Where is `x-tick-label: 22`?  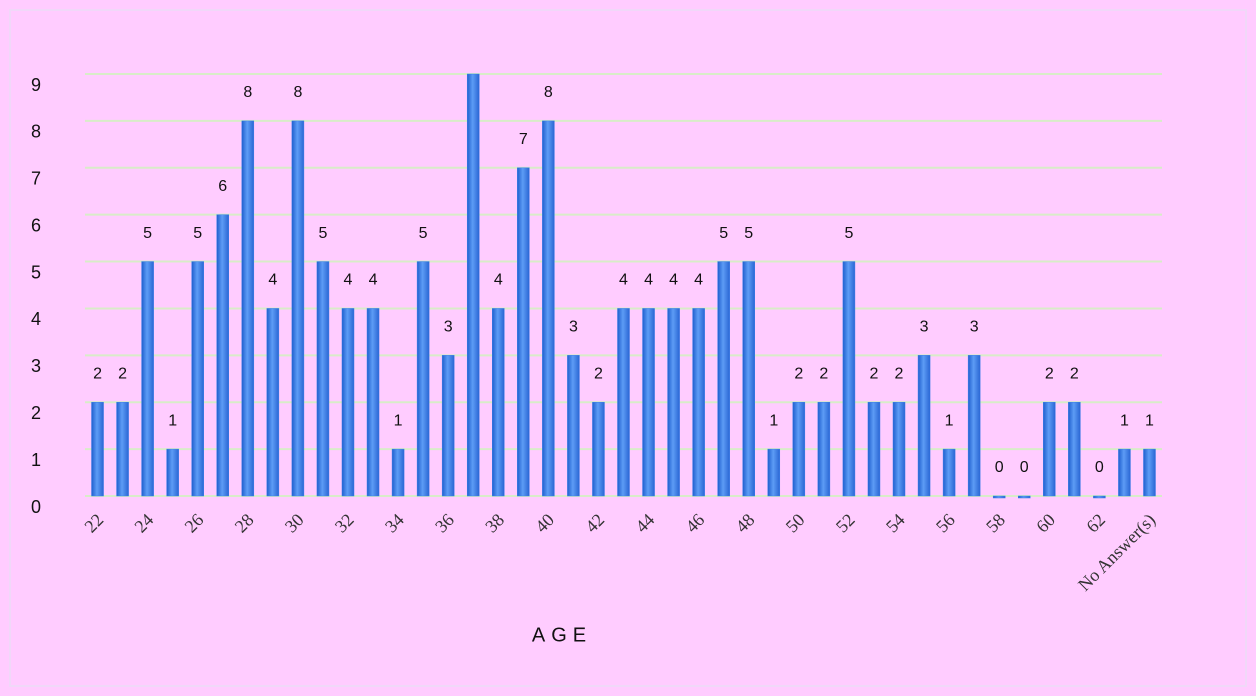
x-tick-label: 22 is located at coordinates (93, 523).